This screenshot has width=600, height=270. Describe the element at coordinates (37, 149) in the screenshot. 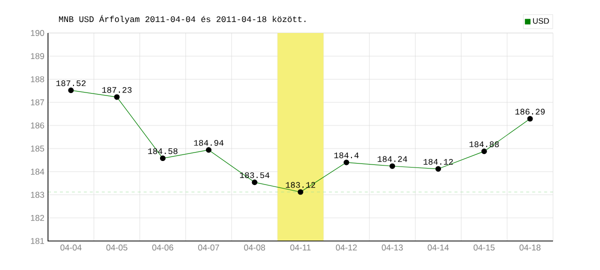

I see `y-tick-label: 185` at that location.